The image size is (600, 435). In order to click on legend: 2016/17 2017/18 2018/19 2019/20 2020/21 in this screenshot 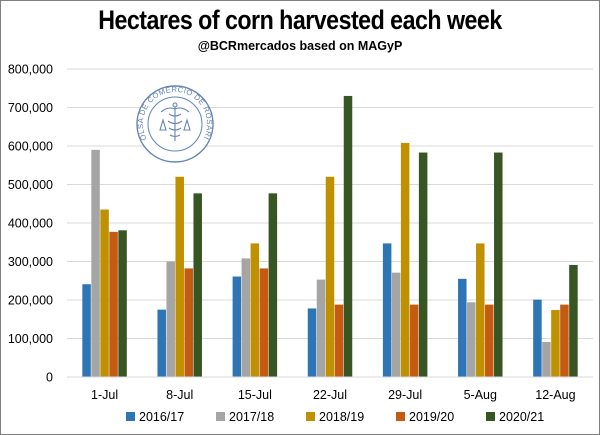, I will do `click(335, 417)`.